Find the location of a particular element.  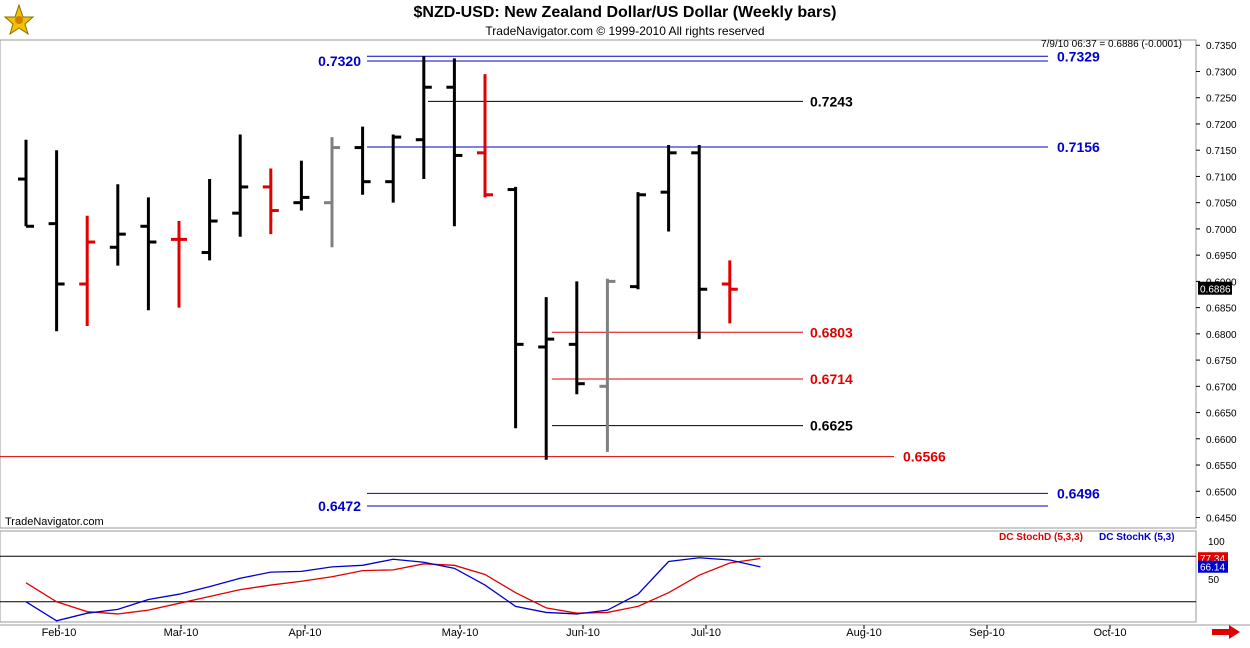

x-tick-label: Jun-10 is located at coordinates (583, 633).